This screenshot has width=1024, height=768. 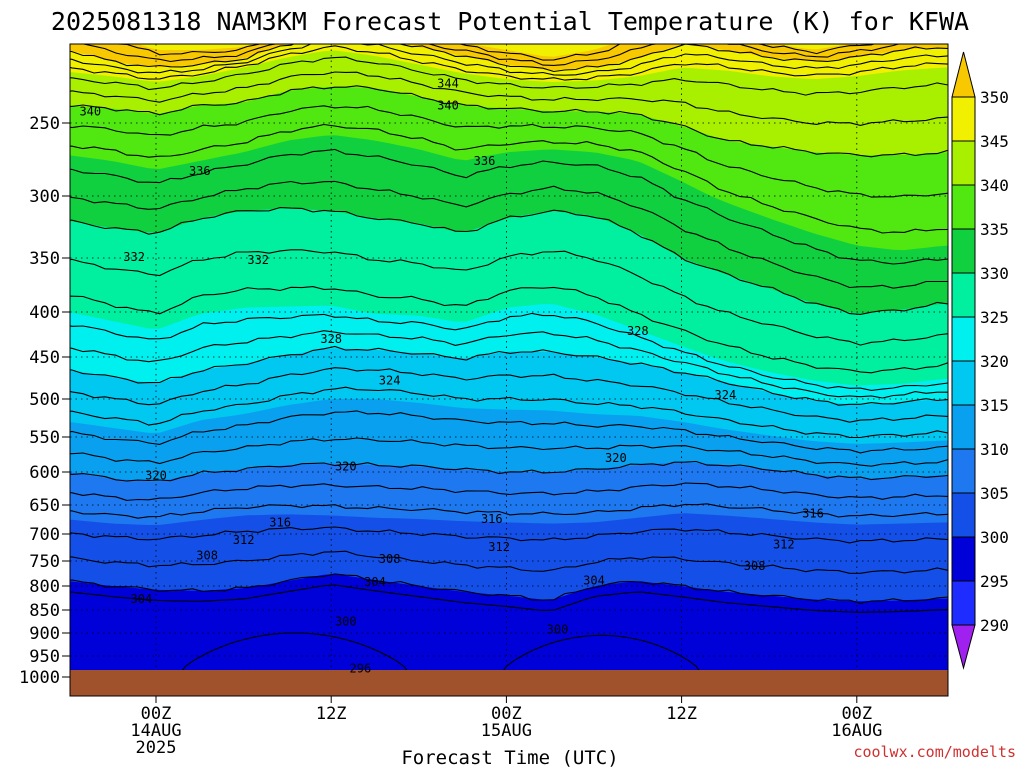 I want to click on contour-label-324-1: 324, so click(x=726, y=395).